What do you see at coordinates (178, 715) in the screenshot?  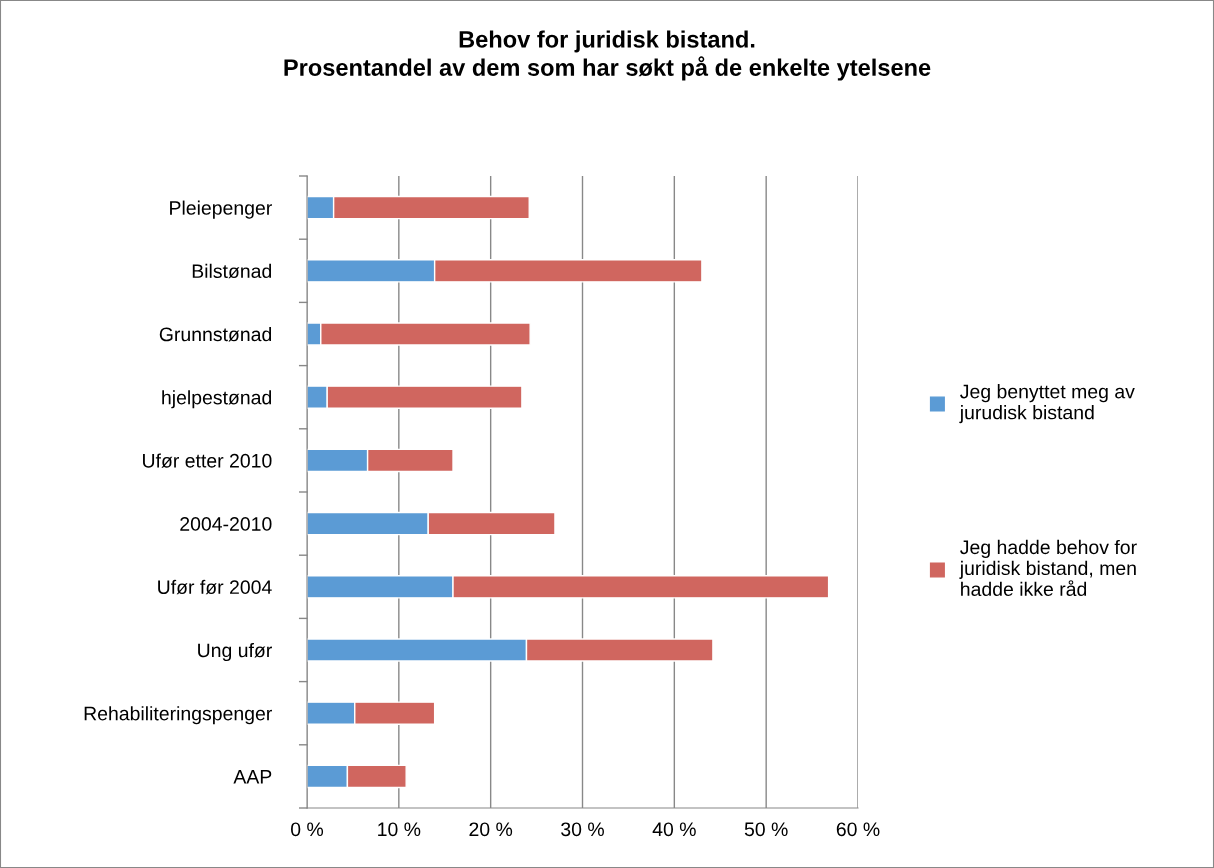 I see `y-tick-label: Rehabiliteringspenger` at bounding box center [178, 715].